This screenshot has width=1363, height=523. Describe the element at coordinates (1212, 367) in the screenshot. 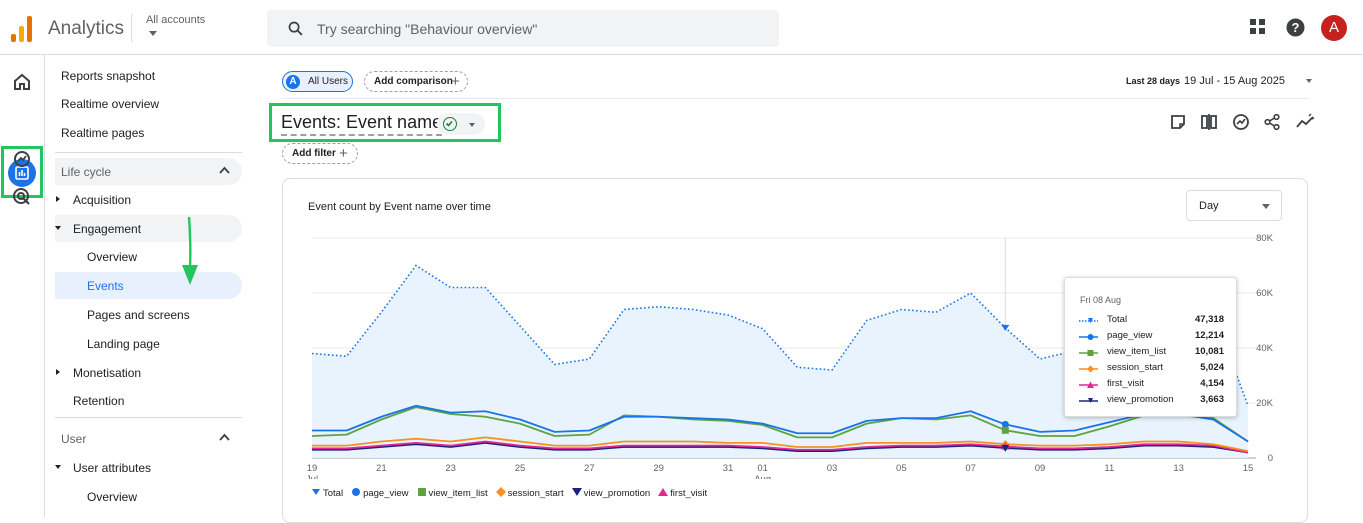

I see `tooltip-series-value: 5,024` at that location.